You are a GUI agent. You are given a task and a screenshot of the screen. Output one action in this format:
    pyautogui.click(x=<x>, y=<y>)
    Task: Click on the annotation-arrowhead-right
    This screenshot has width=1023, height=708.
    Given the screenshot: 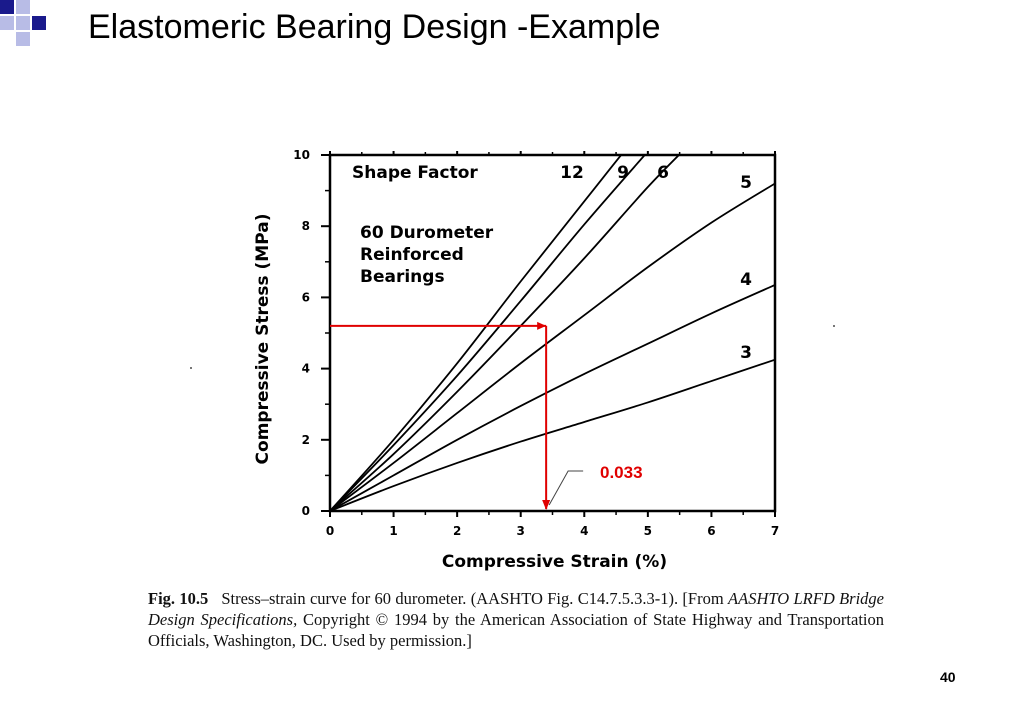 What is the action you would take?
    pyautogui.click(x=542, y=325)
    